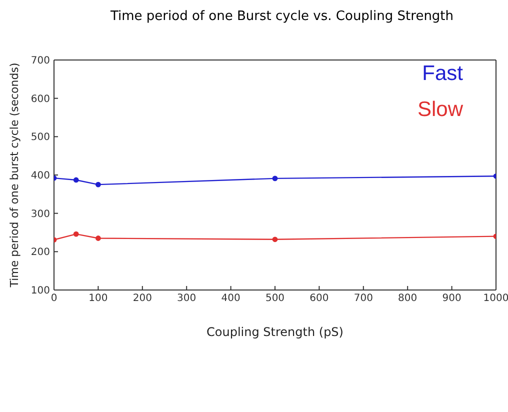 This screenshot has height=412, width=508. Describe the element at coordinates (40, 176) in the screenshot. I see `y-tick-label: 400` at that location.